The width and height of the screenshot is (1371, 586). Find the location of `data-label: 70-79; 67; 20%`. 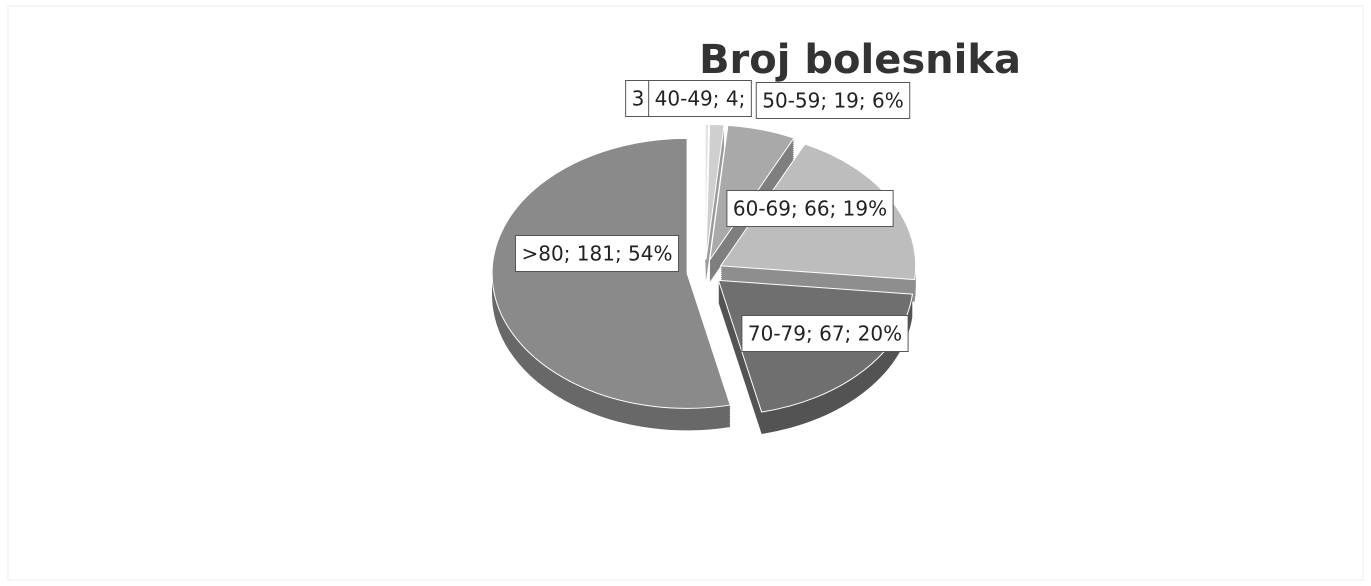

data-label: 70-79; 67; 20% is located at coordinates (825, 334).